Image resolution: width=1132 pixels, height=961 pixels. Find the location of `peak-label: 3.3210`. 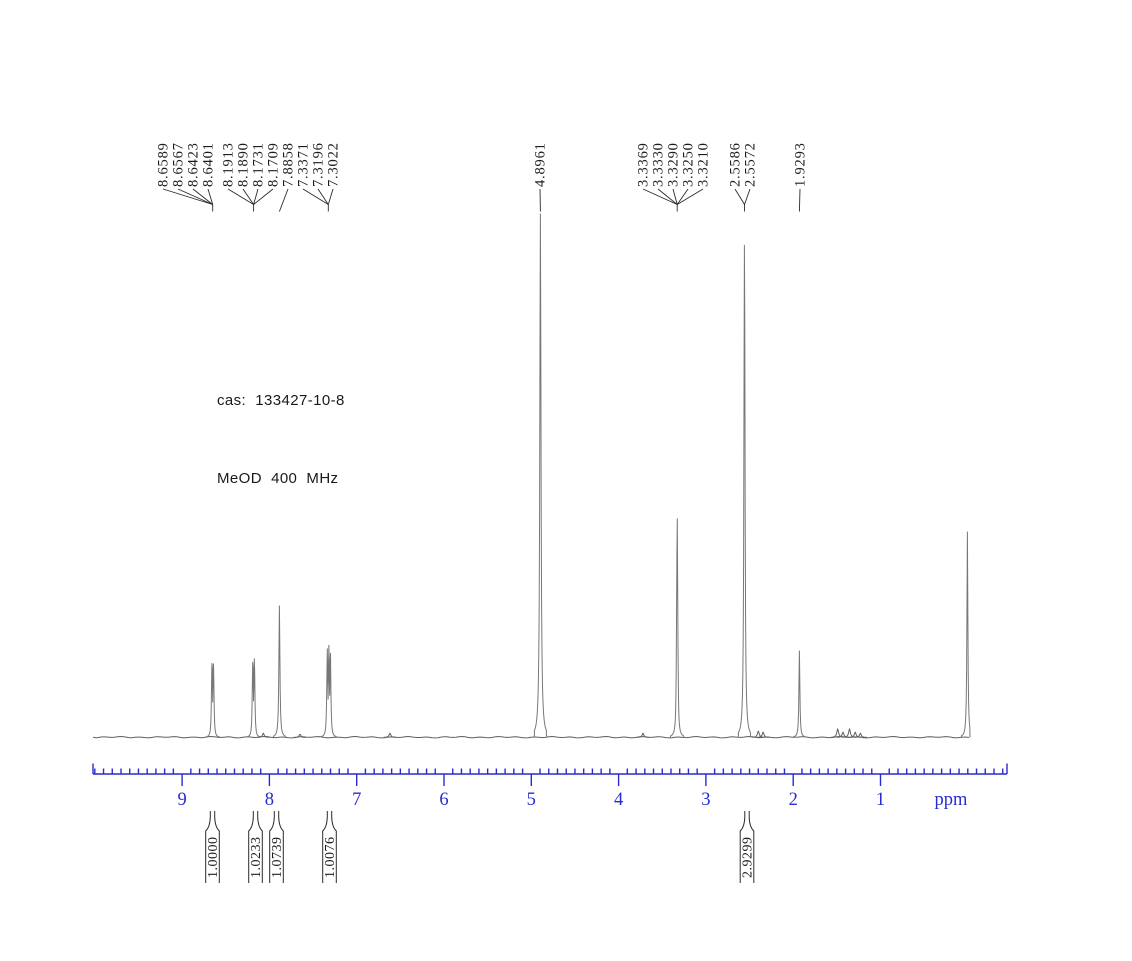

peak-label: 3.3210 is located at coordinates (704, 164).